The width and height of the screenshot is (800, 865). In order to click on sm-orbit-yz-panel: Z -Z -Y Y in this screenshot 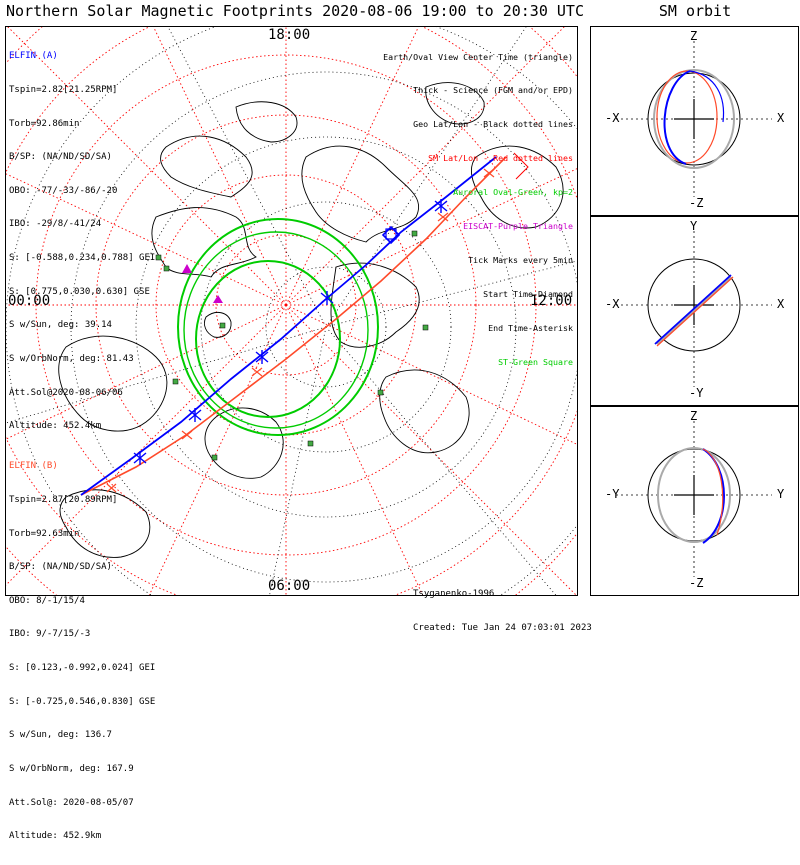, I will do `click(694, 501)`.